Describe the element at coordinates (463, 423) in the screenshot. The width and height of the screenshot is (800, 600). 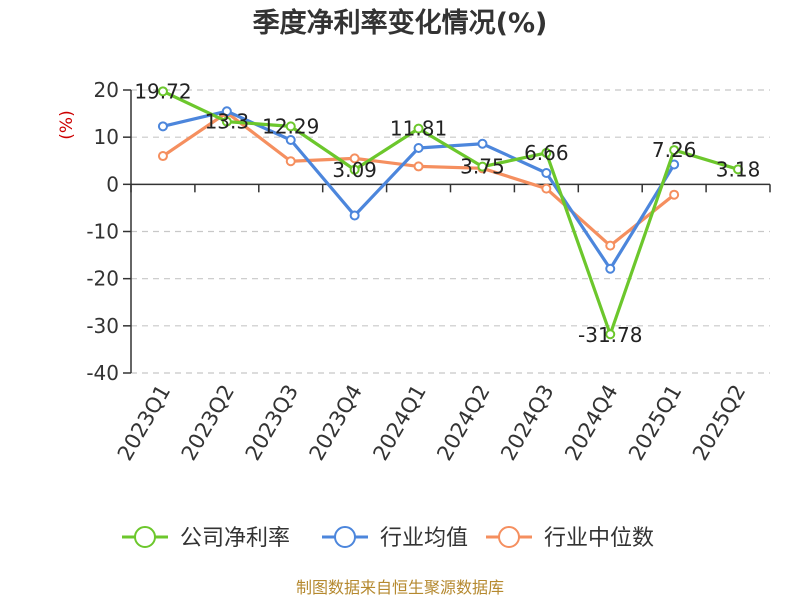
I see `x-tick-label: 2024Q2` at that location.